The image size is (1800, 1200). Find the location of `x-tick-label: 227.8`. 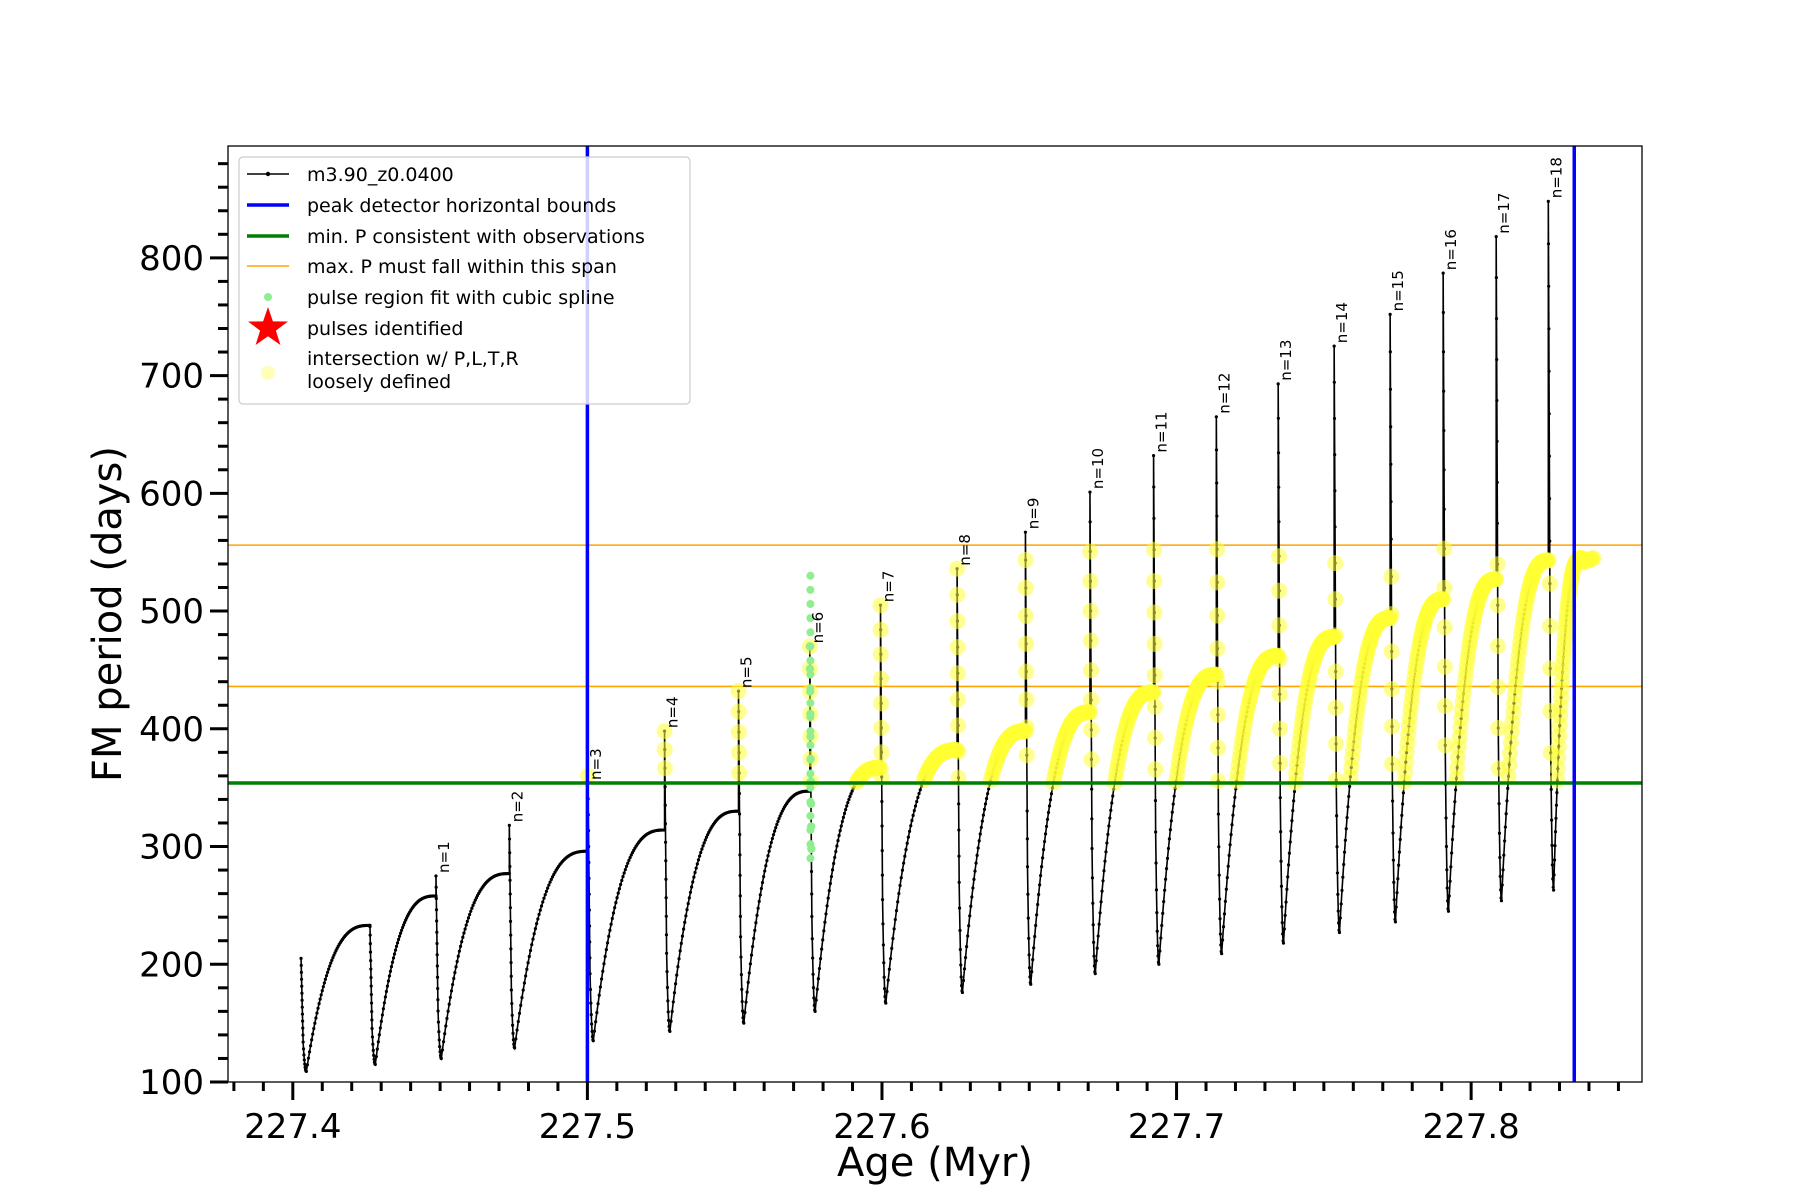

x-tick-label: 227.8 is located at coordinates (1470, 1127).